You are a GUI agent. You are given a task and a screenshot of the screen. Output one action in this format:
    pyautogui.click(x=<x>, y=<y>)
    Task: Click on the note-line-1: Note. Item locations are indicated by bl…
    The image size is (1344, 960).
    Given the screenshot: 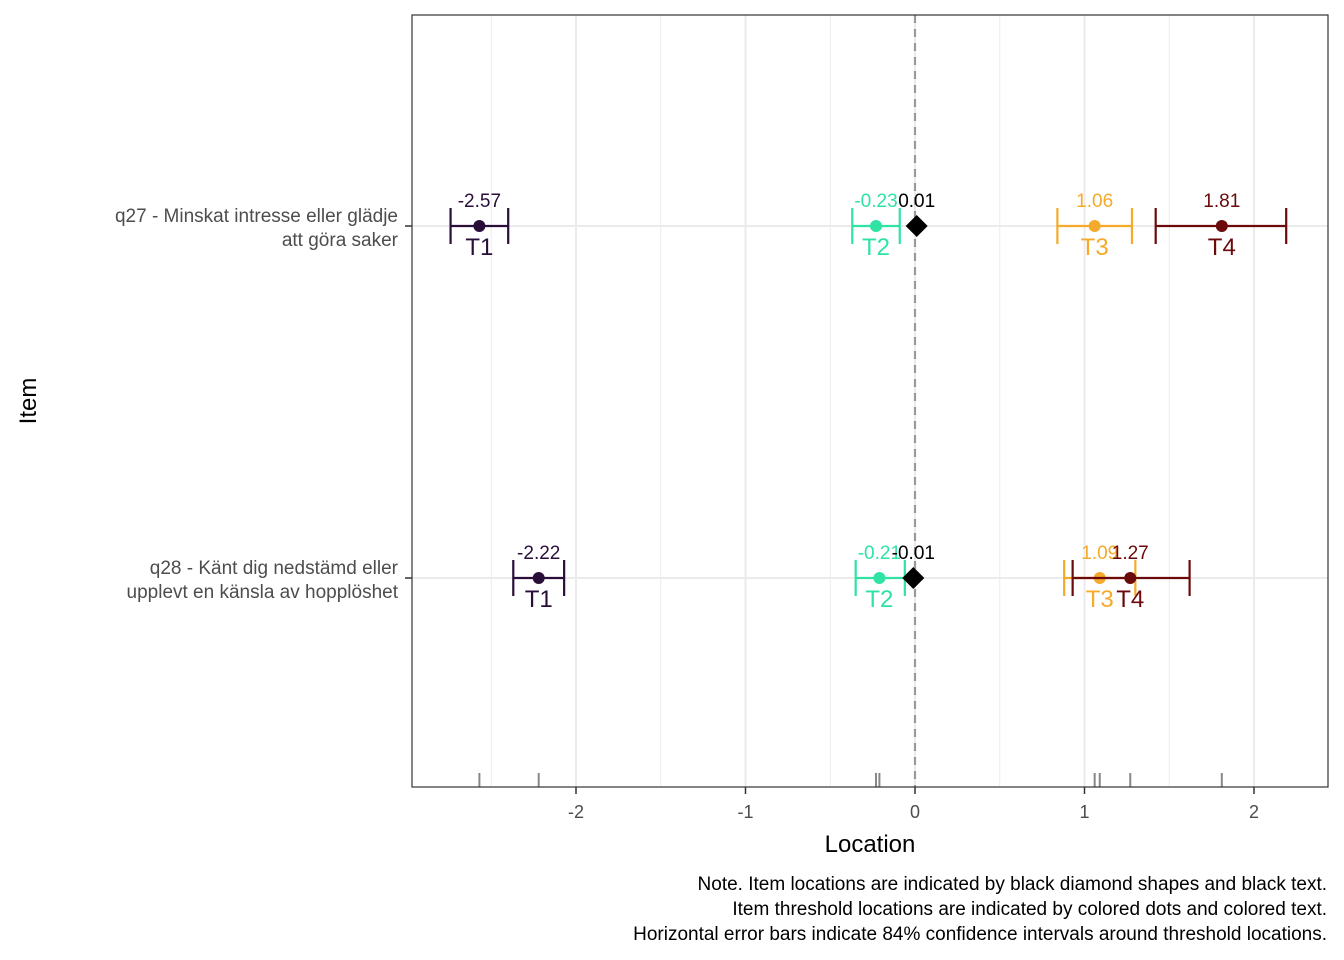 What is the action you would take?
    pyautogui.click(x=1012, y=884)
    